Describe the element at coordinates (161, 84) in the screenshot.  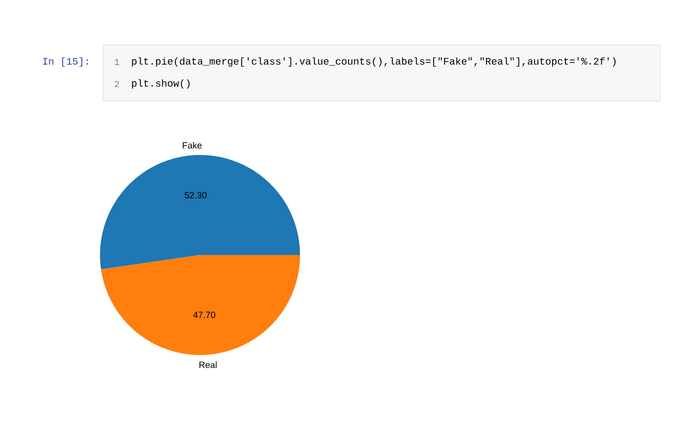
I see `text: plt.show()` at that location.